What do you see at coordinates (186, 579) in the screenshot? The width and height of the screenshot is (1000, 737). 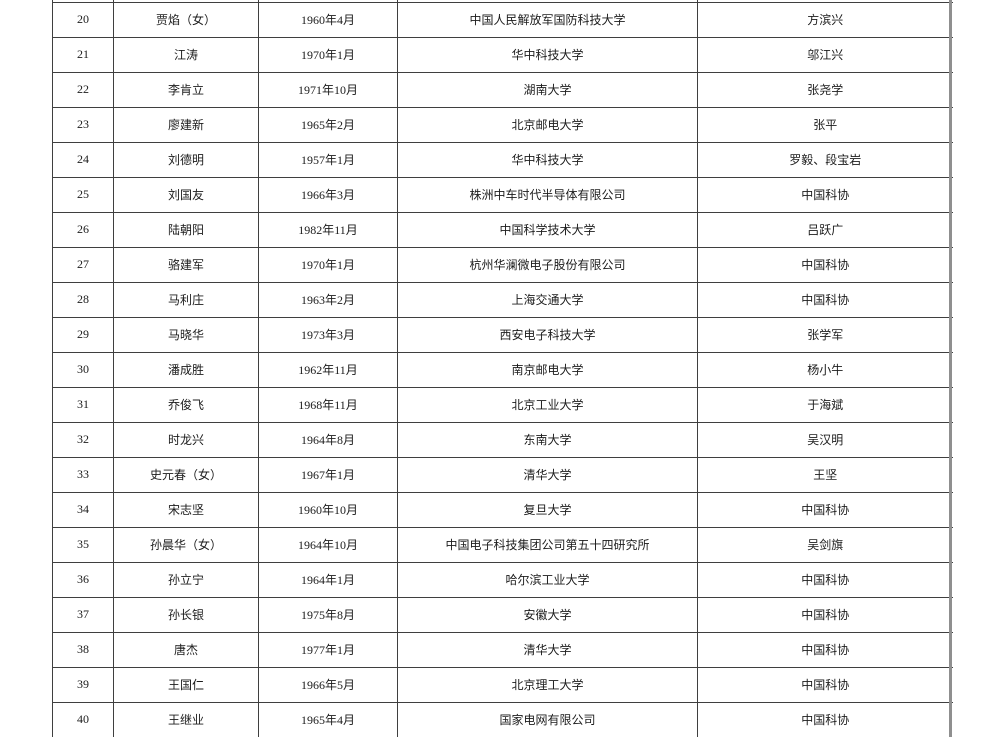 I see `cell-name: 孙立宁` at bounding box center [186, 579].